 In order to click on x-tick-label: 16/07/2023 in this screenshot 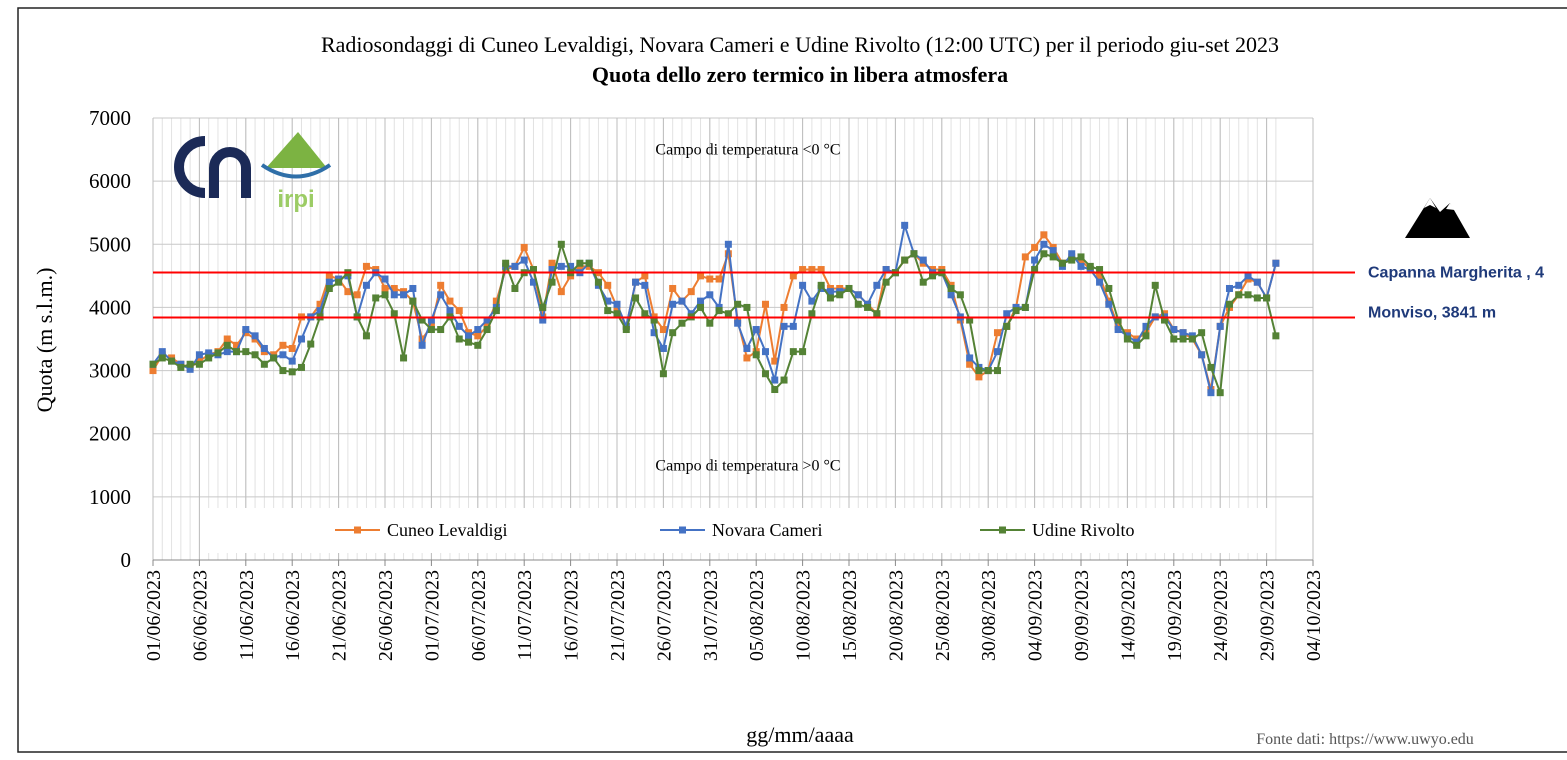, I will do `click(572, 615)`.